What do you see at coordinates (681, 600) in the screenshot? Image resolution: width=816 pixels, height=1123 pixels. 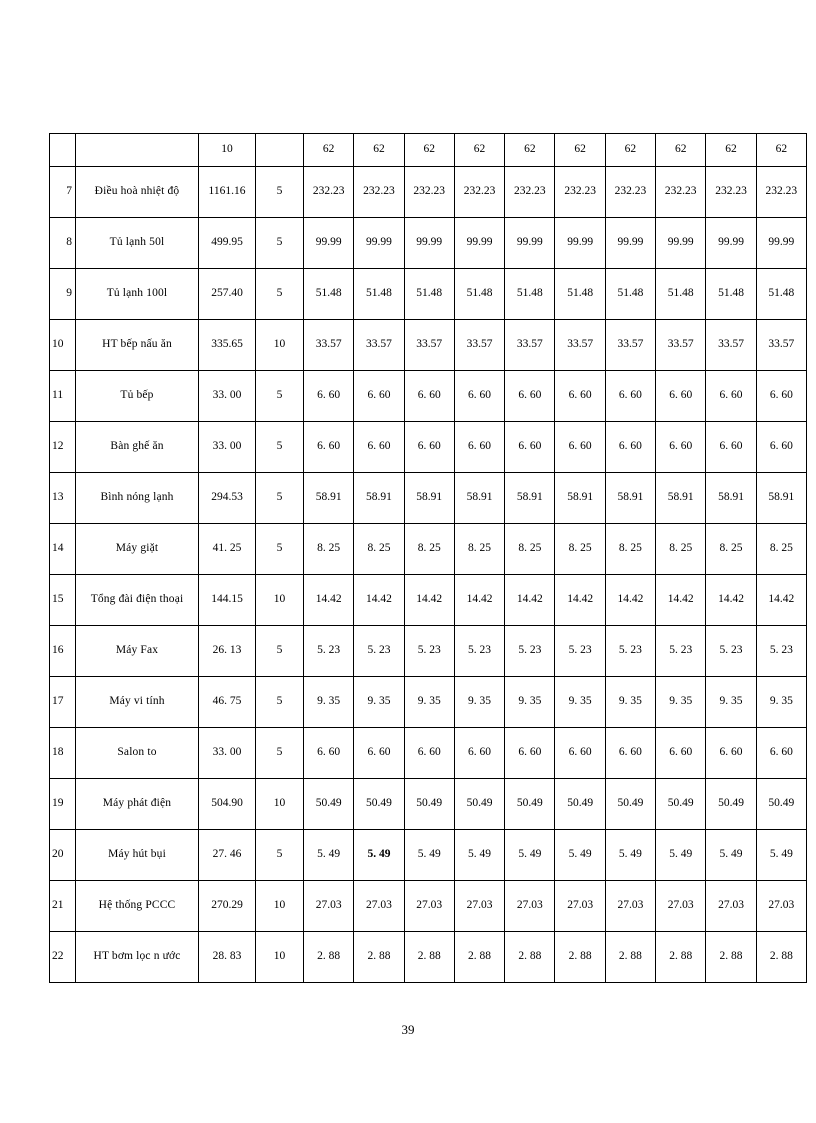 I see `row-period-value-8: 14.42` at bounding box center [681, 600].